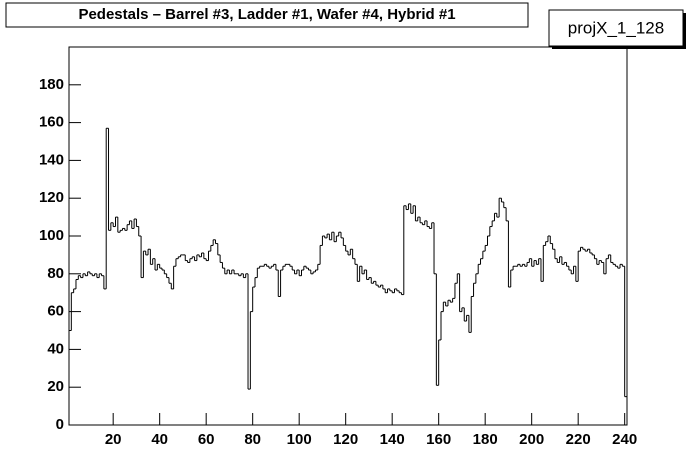 This screenshot has width=696, height=474. What do you see at coordinates (55, 273) in the screenshot?
I see `y-tick-label: 80` at bounding box center [55, 273].